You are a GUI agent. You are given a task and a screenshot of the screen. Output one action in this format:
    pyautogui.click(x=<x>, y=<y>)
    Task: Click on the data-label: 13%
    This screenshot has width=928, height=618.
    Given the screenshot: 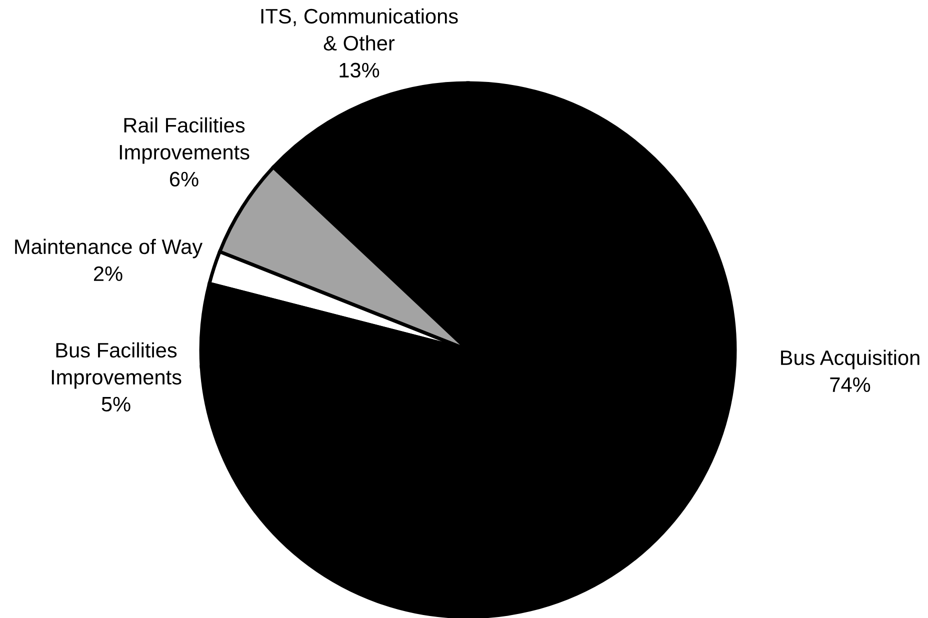 What is the action you would take?
    pyautogui.click(x=360, y=70)
    